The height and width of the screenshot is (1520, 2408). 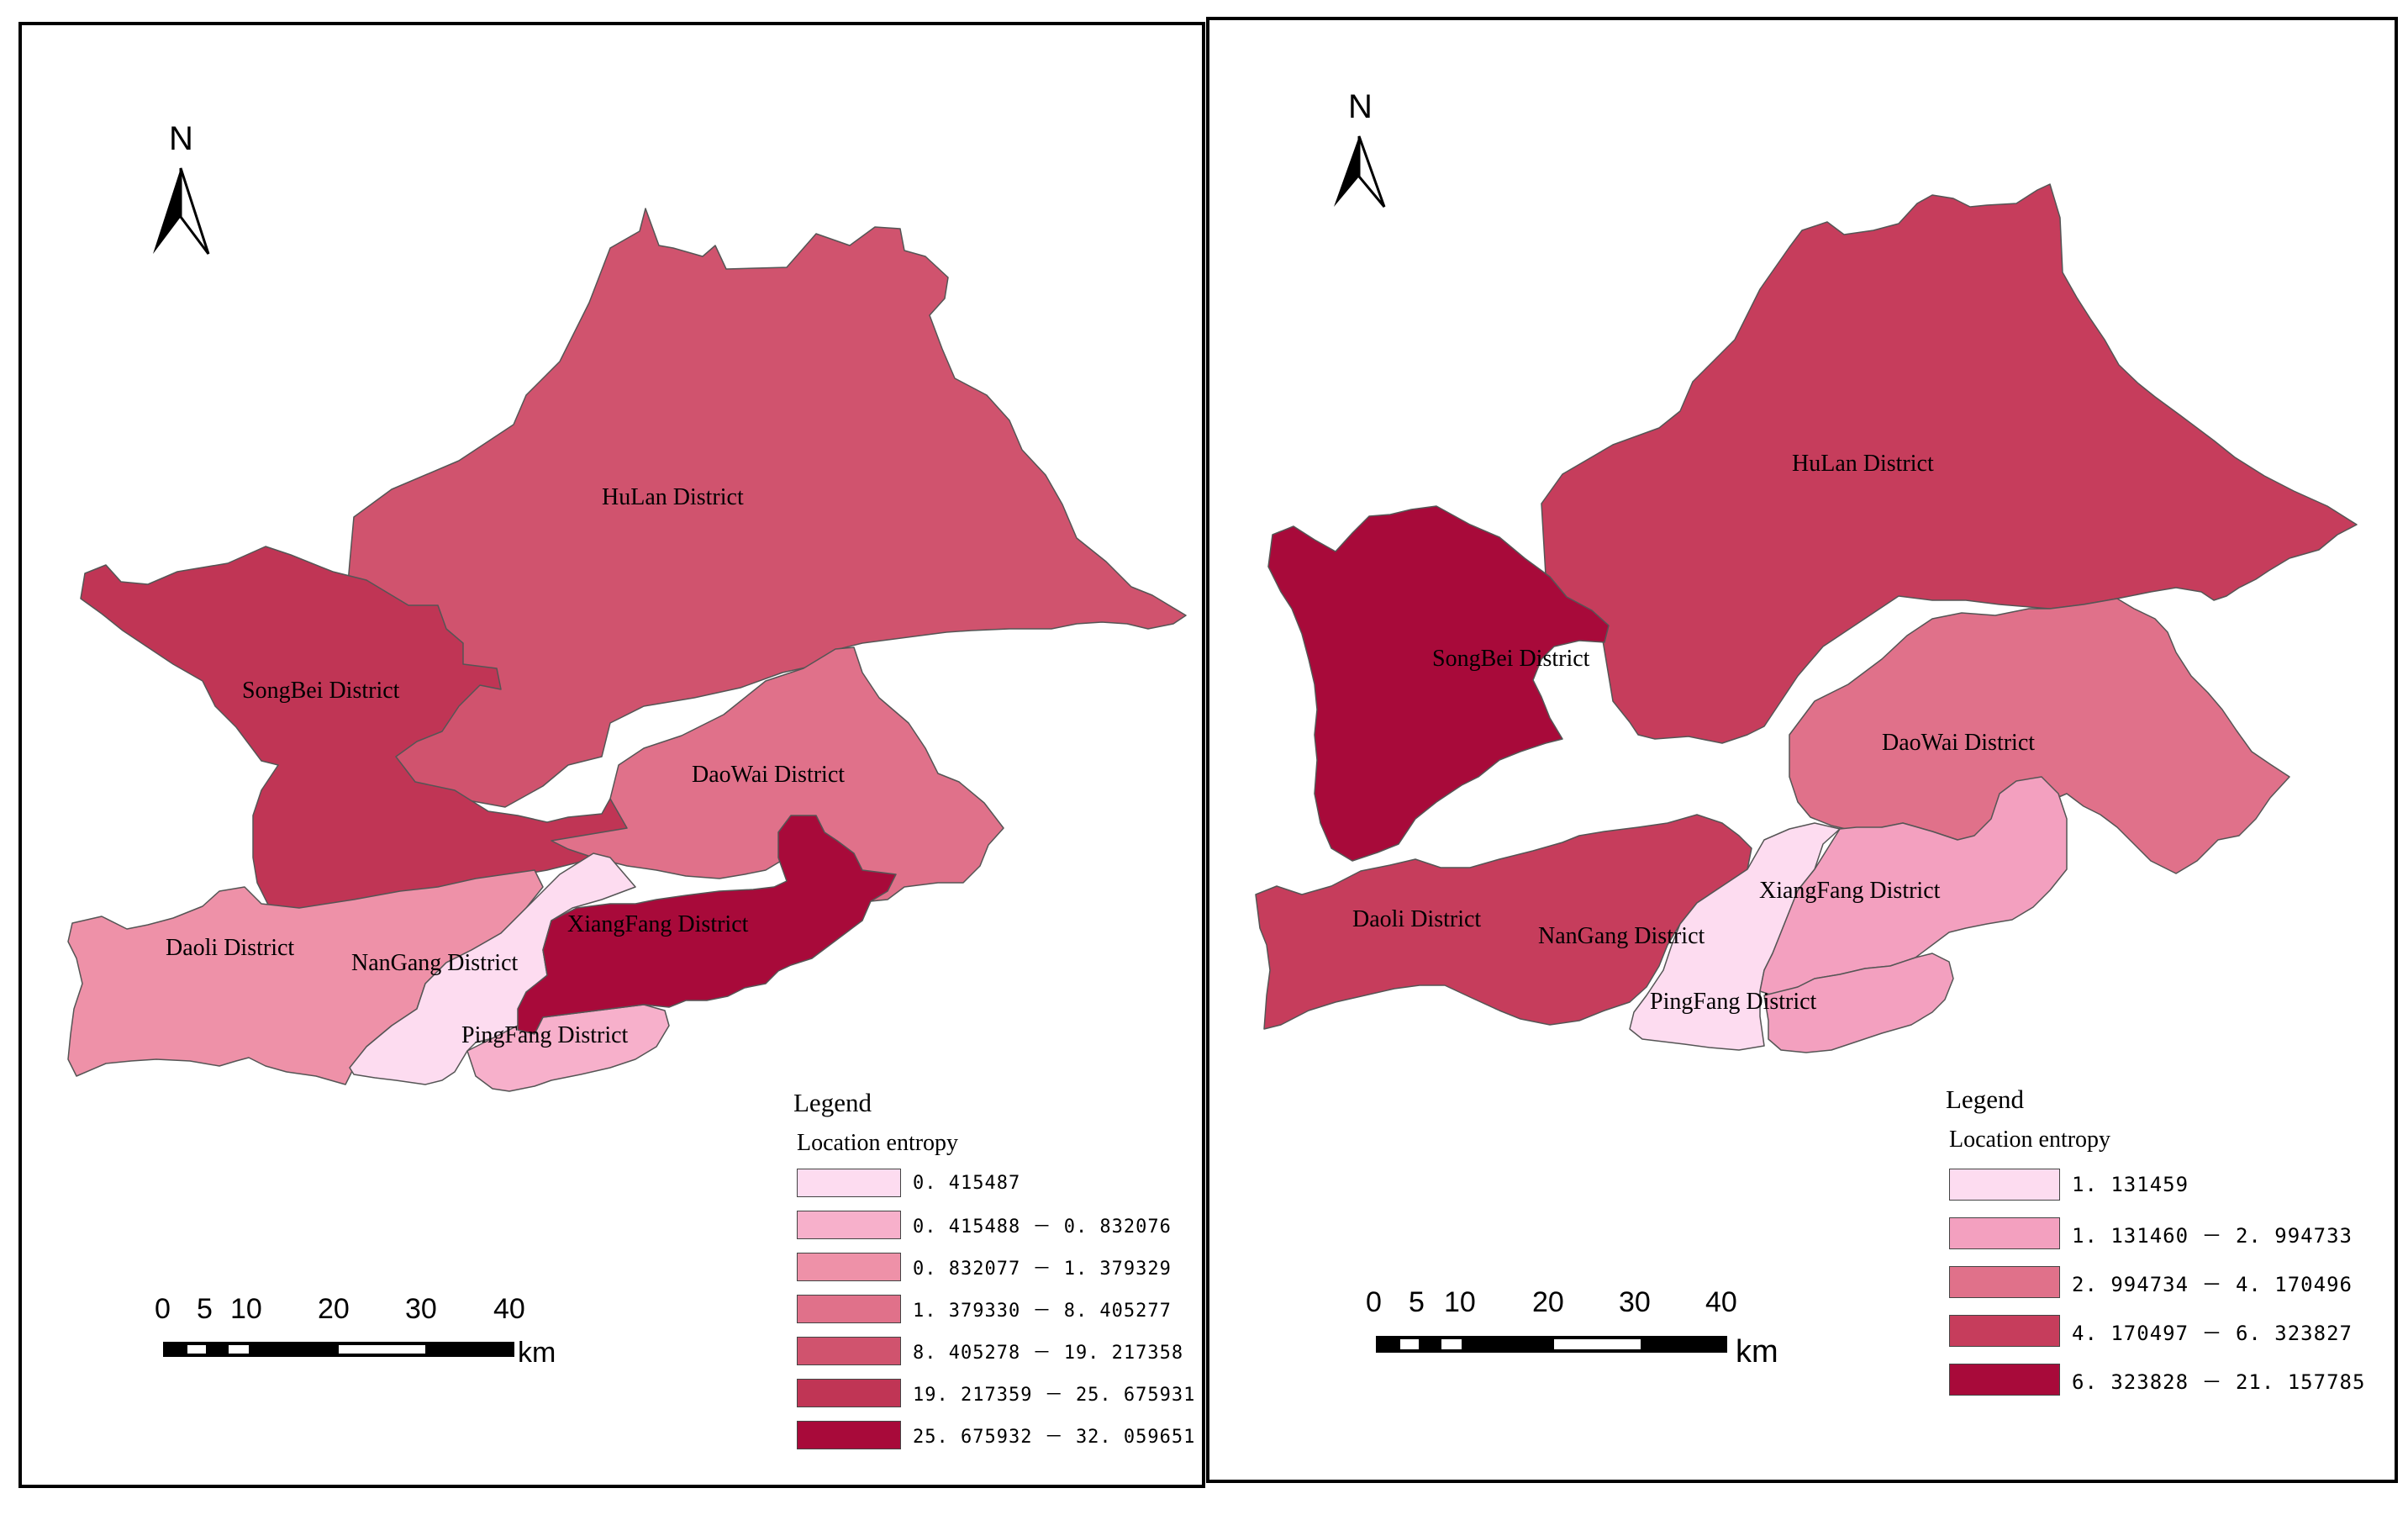 I want to click on legend-label: 25. 675932 － 32. 059651, so click(x=1054, y=1437).